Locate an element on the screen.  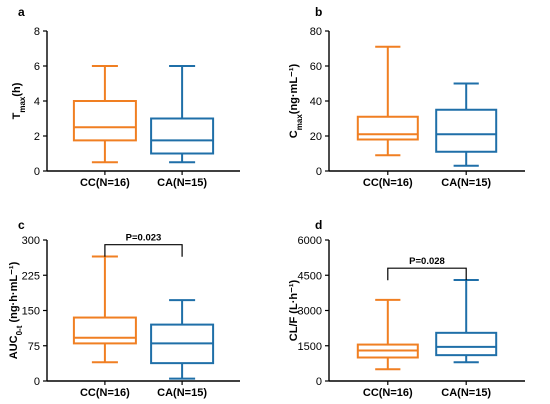
y-tick-label: 225 is located at coordinates (31, 276).